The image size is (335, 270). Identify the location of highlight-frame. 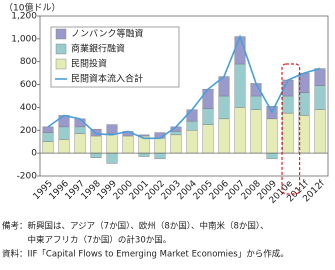
(291, 129).